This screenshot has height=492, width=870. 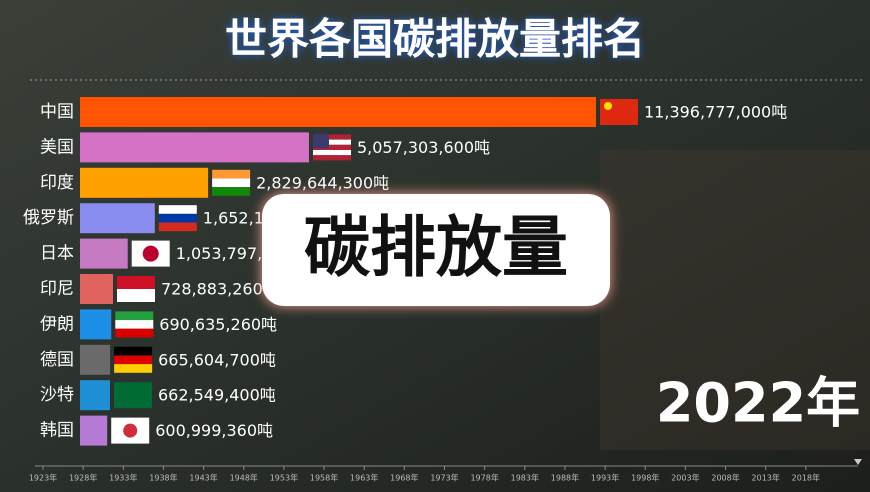 I want to click on category-label: 日本, so click(x=57, y=254).